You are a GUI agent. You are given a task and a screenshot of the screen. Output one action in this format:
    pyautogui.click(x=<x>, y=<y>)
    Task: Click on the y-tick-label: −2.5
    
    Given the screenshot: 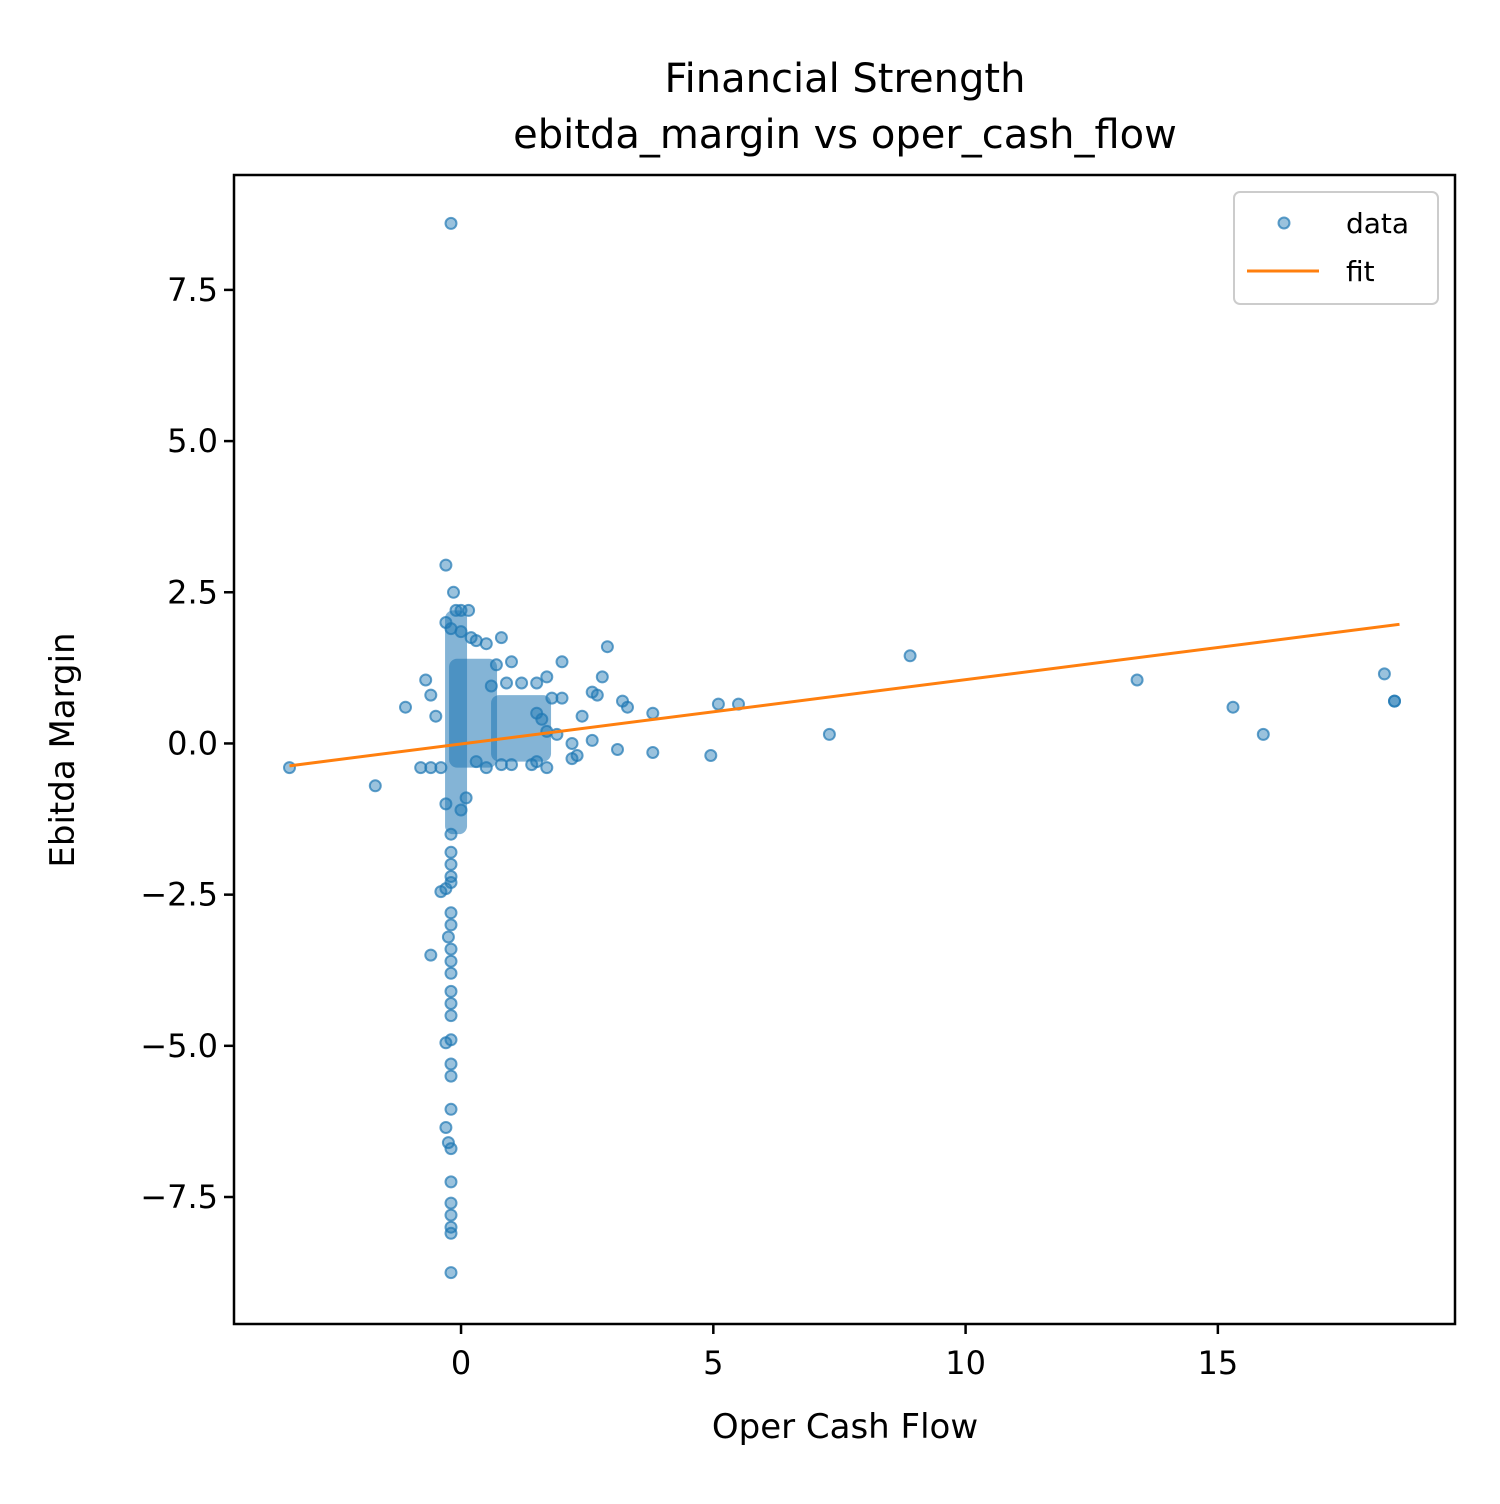 What is the action you would take?
    pyautogui.click(x=179, y=895)
    